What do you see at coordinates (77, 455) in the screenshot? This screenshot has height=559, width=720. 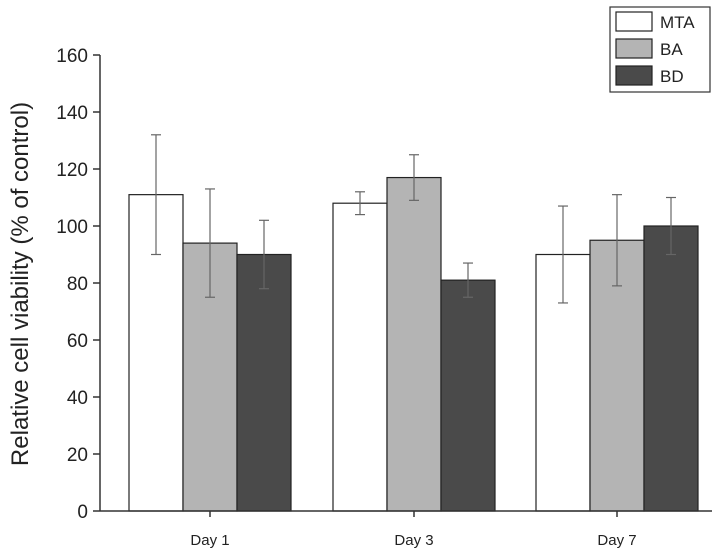 I see `y-tick-label: 20` at bounding box center [77, 455].